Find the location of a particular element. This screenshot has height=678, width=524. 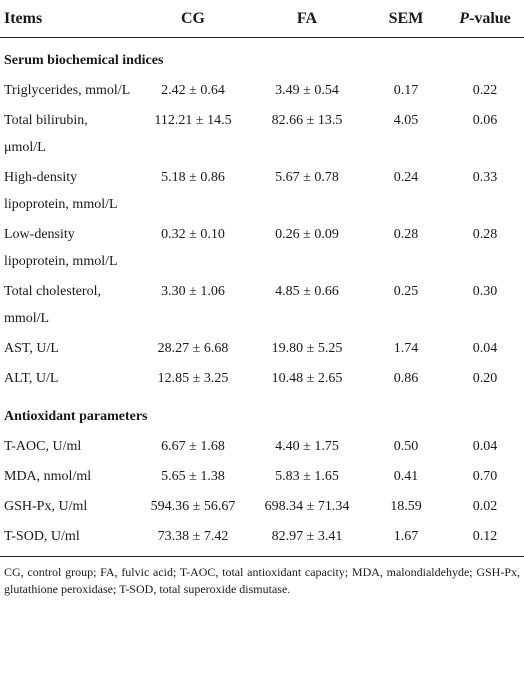

value-cell: 0.06 is located at coordinates (485, 120).